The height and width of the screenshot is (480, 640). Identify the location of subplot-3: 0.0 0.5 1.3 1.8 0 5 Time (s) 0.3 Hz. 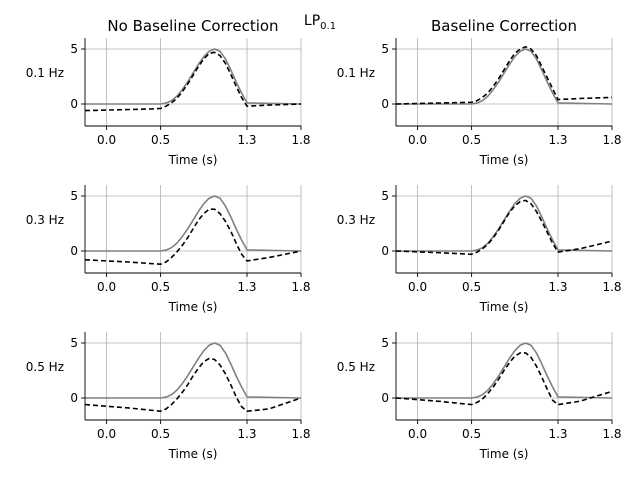
(168, 249).